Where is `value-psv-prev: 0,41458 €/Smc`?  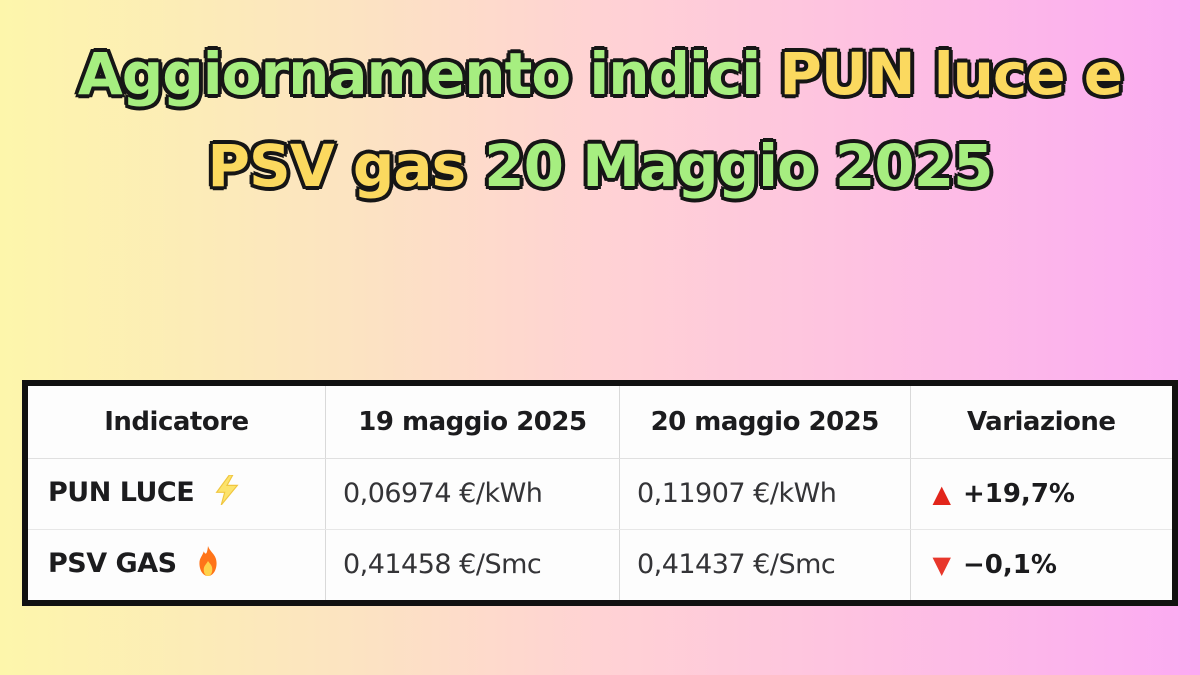 value-psv-prev: 0,41458 €/Smc is located at coordinates (472, 564).